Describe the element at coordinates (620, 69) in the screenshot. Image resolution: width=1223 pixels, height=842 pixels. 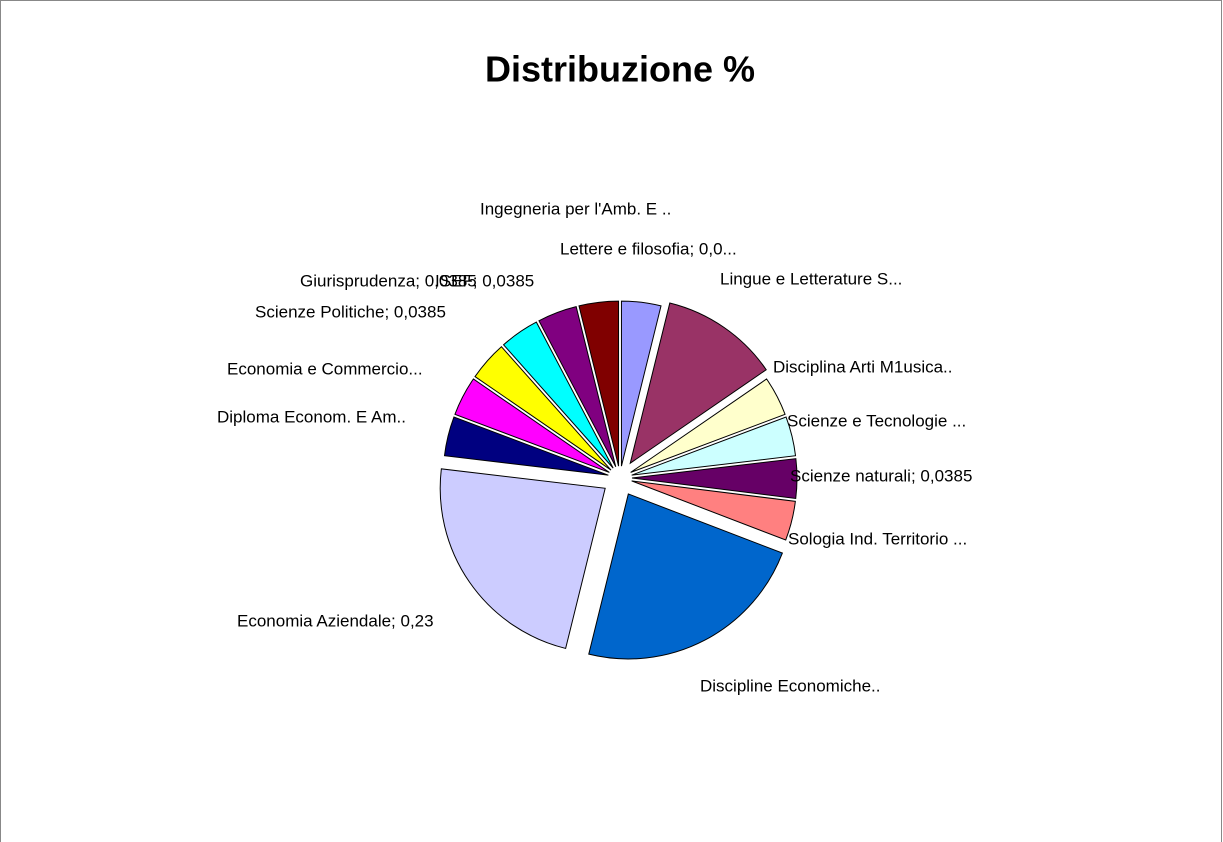
I see `chart-title: Distribuzione %` at that location.